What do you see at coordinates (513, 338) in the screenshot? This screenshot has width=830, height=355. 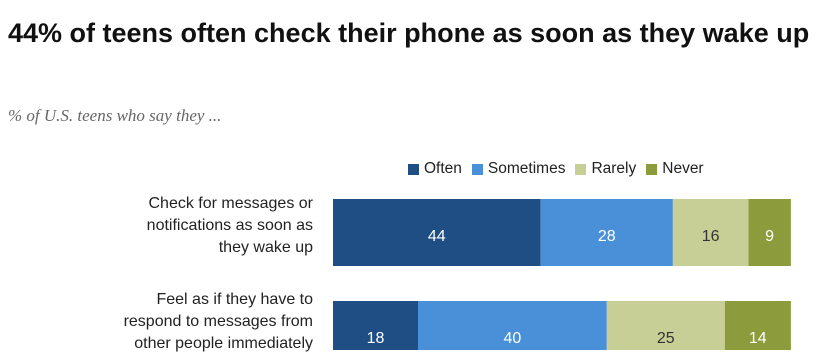 I see `data-label: 40` at bounding box center [513, 338].